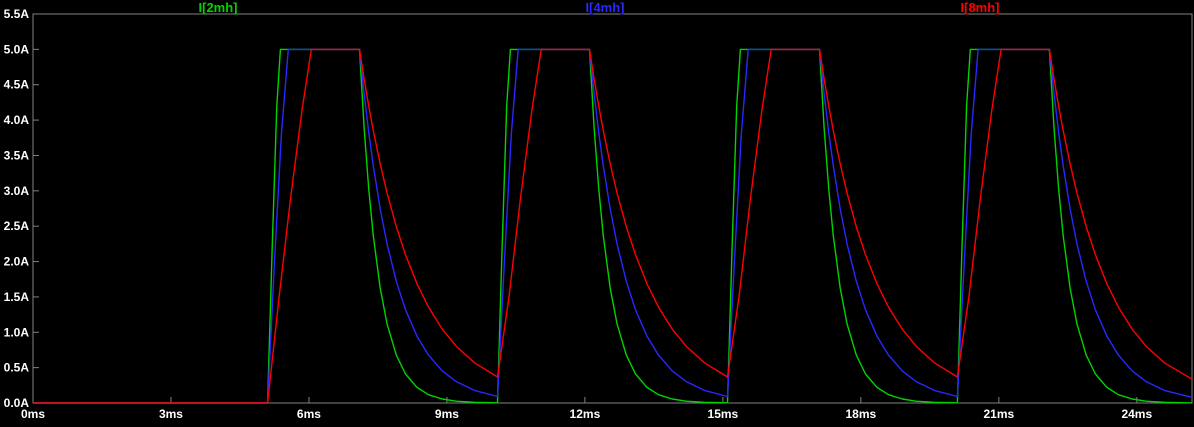 This screenshot has width=1194, height=427. I want to click on y-axis-label: 5.0A, so click(17, 49).